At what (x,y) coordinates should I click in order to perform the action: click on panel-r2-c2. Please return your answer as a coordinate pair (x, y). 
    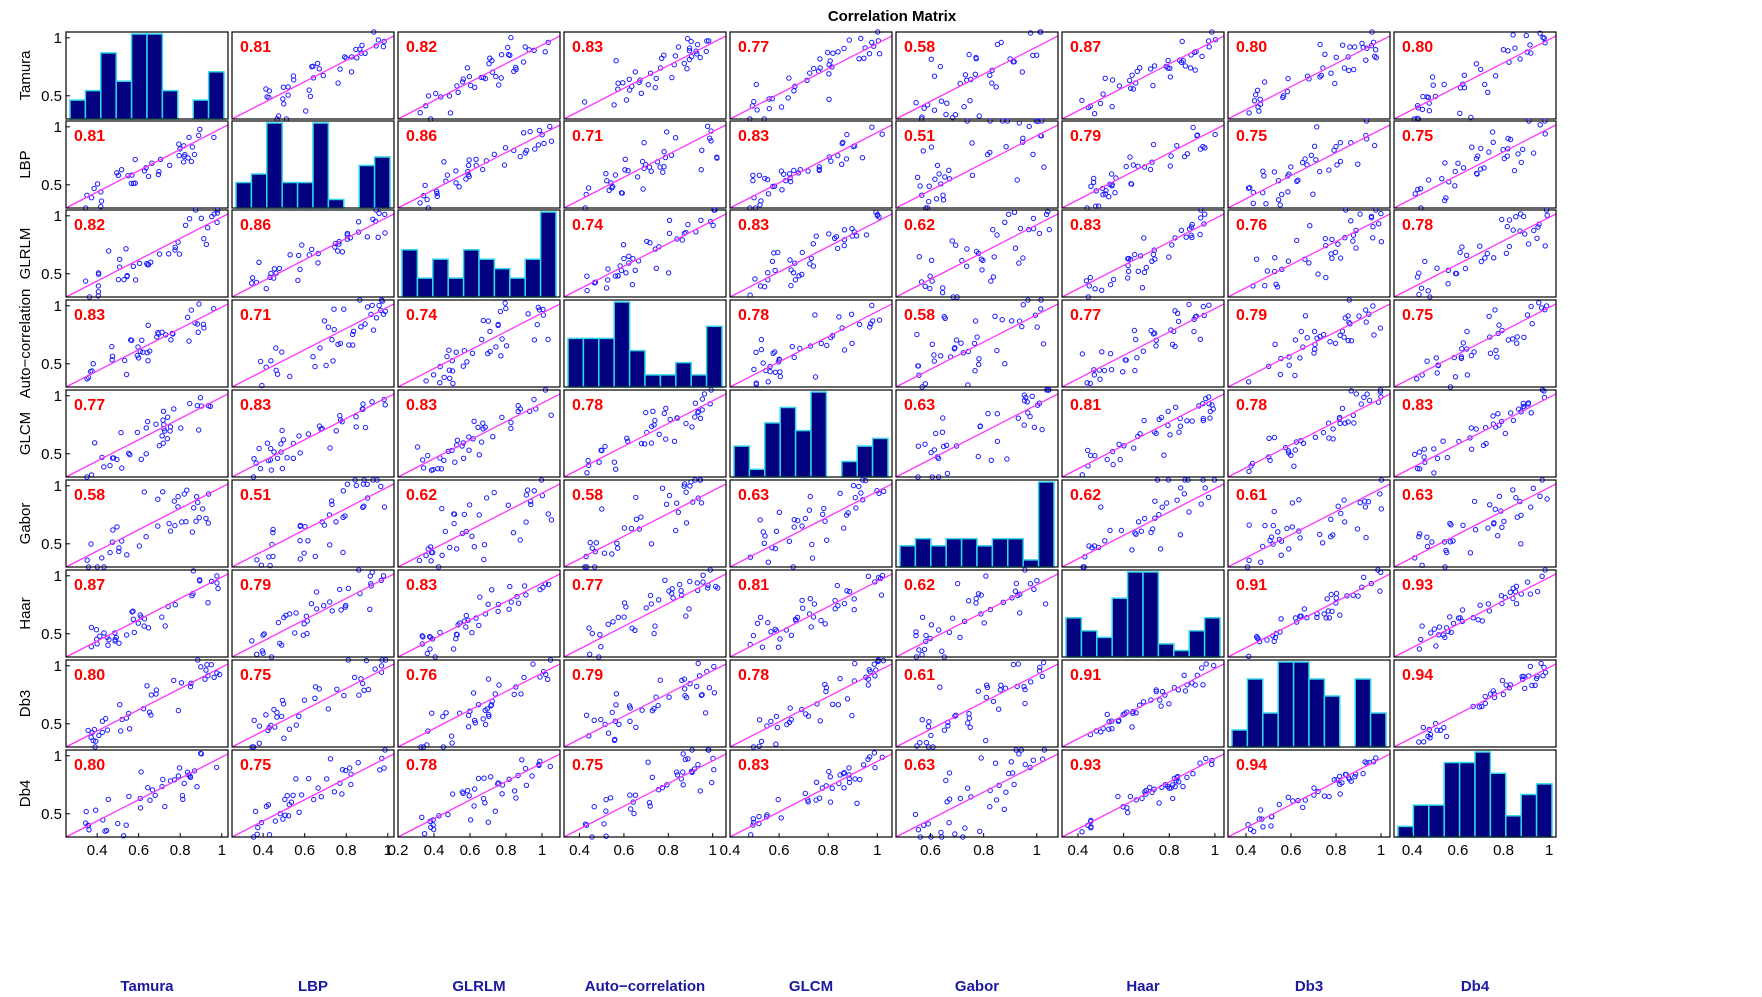
    Looking at the image, I should click on (479, 253).